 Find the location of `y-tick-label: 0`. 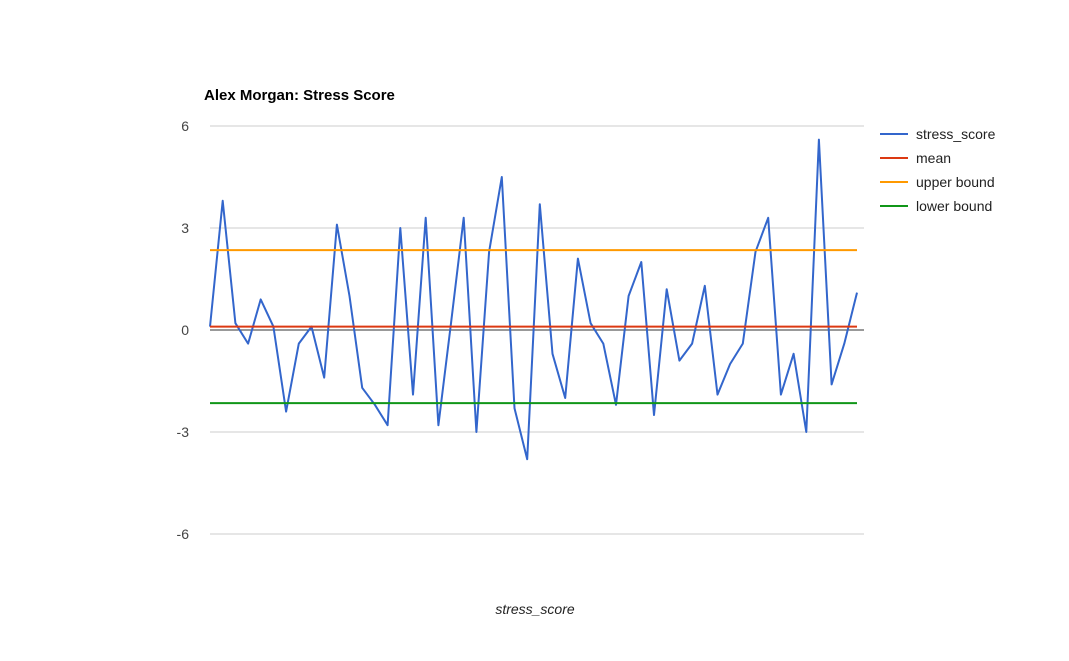

y-tick-label: 0 is located at coordinates (185, 330).